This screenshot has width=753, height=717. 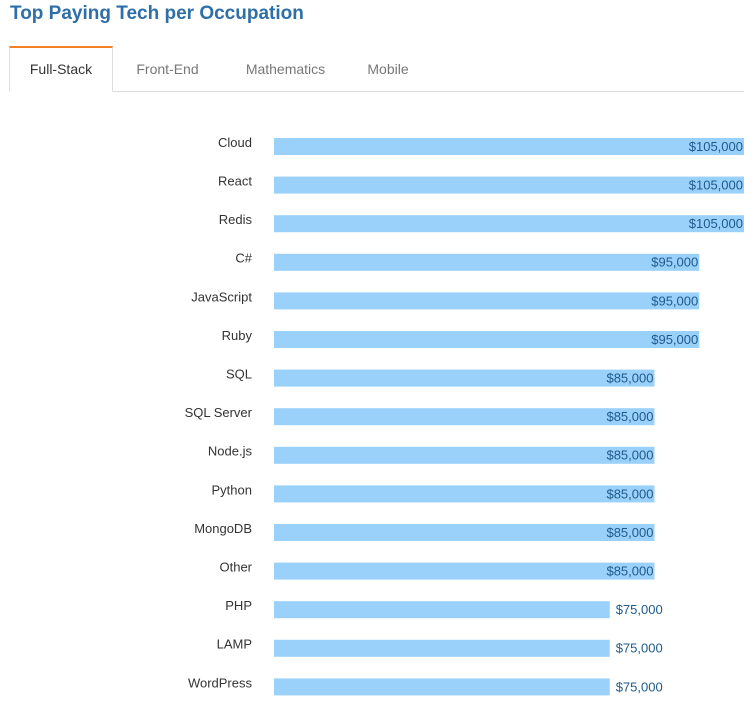 I want to click on tab-full-stack: Full-Stack, so click(x=61, y=69).